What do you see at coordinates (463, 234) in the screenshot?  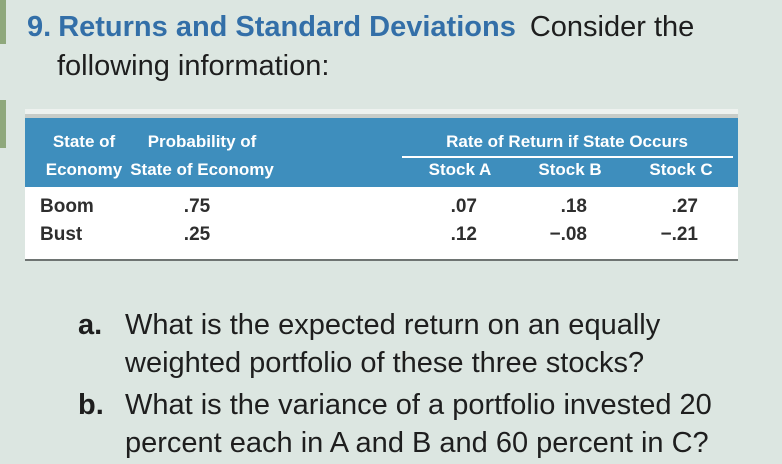 I see `cell-stock-a: .12` at bounding box center [463, 234].